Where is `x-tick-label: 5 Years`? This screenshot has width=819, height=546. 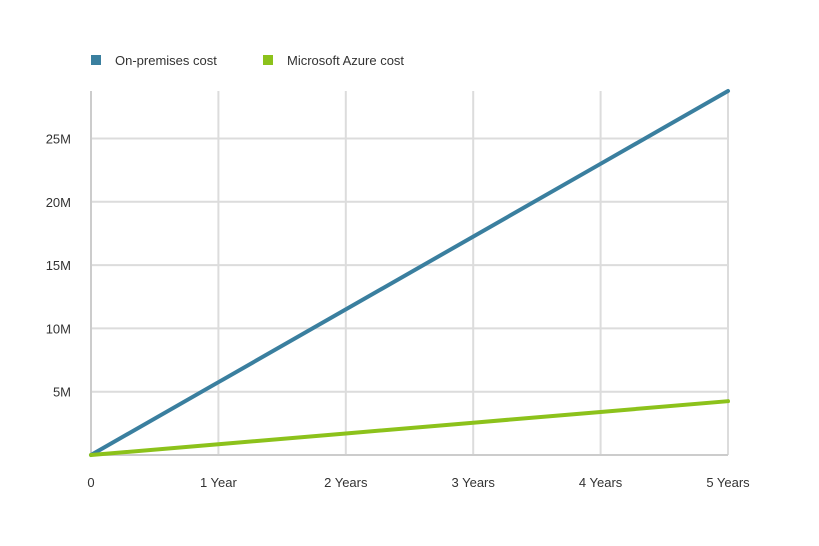
x-tick-label: 5 Years is located at coordinates (728, 482).